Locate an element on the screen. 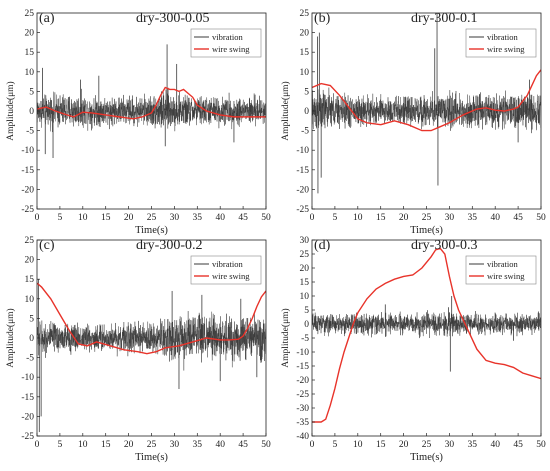 Image resolution: width=550 pixels, height=471 pixels. wire-swing-series is located at coordinates (426, 100).